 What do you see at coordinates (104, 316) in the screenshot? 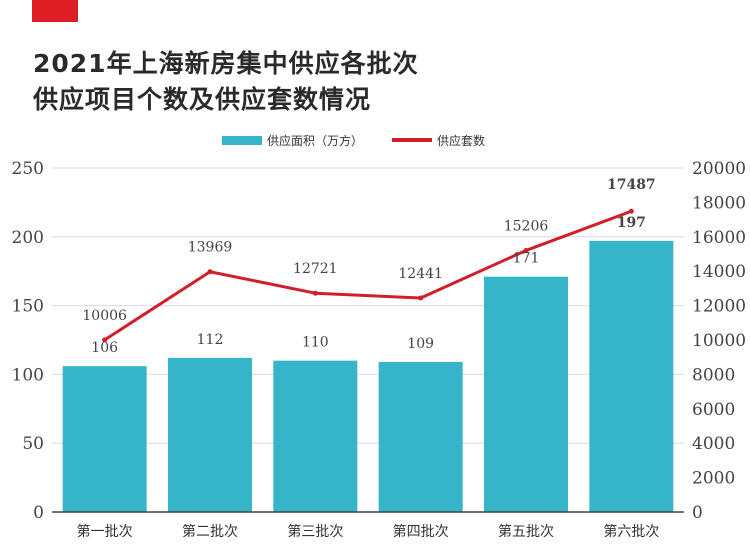
I see `line-value-label: 10006` at bounding box center [104, 316].